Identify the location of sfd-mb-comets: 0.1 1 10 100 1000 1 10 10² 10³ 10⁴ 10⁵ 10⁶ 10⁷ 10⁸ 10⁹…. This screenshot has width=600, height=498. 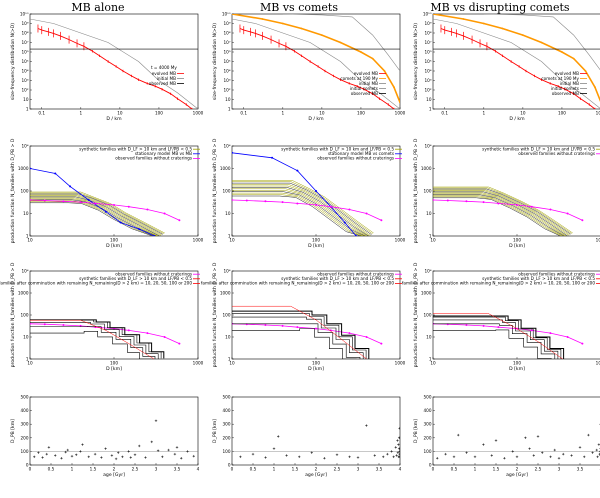
(309, 67).